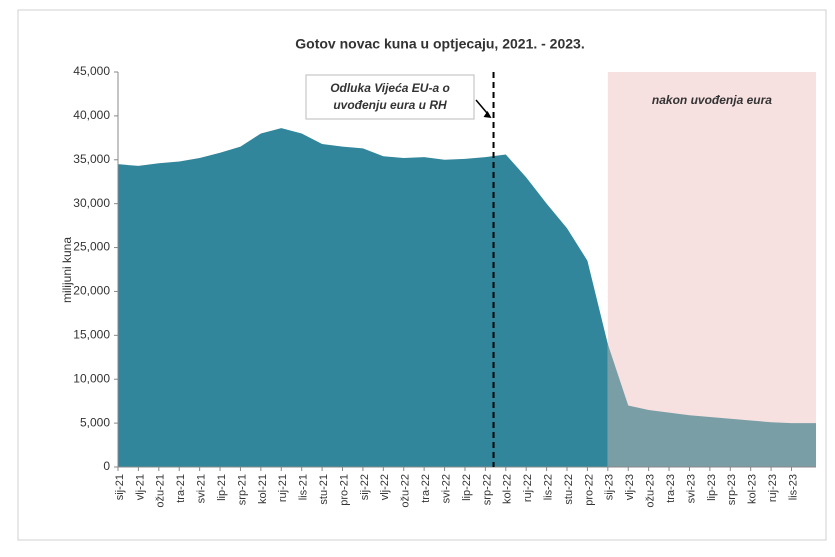 The image size is (835, 557). I want to click on arrow-head, so click(487, 114).